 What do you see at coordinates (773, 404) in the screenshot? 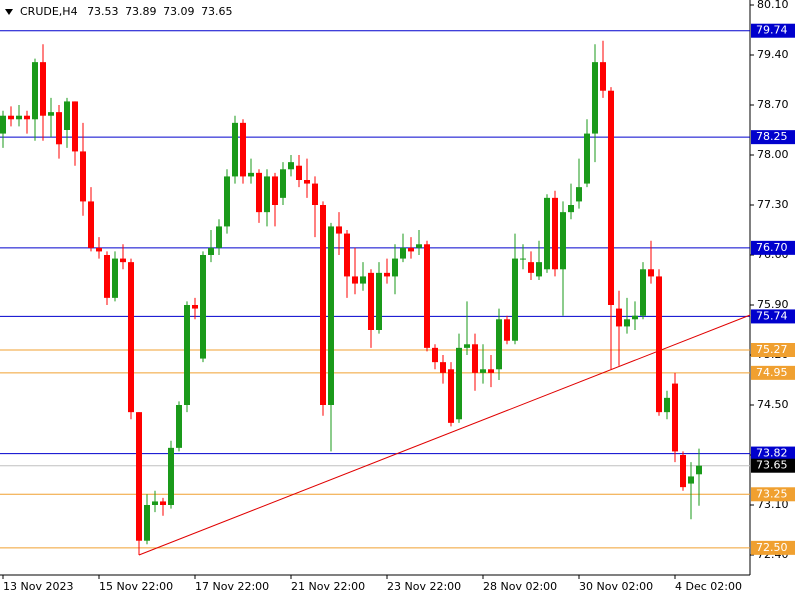
I see `y-tick-label: 74.50` at bounding box center [773, 404].